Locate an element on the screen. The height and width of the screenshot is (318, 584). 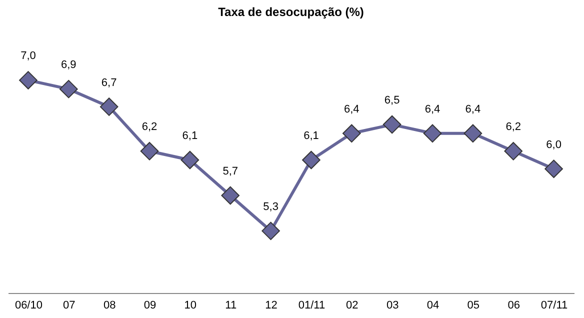
x-tick-label: 05 is located at coordinates (473, 306).